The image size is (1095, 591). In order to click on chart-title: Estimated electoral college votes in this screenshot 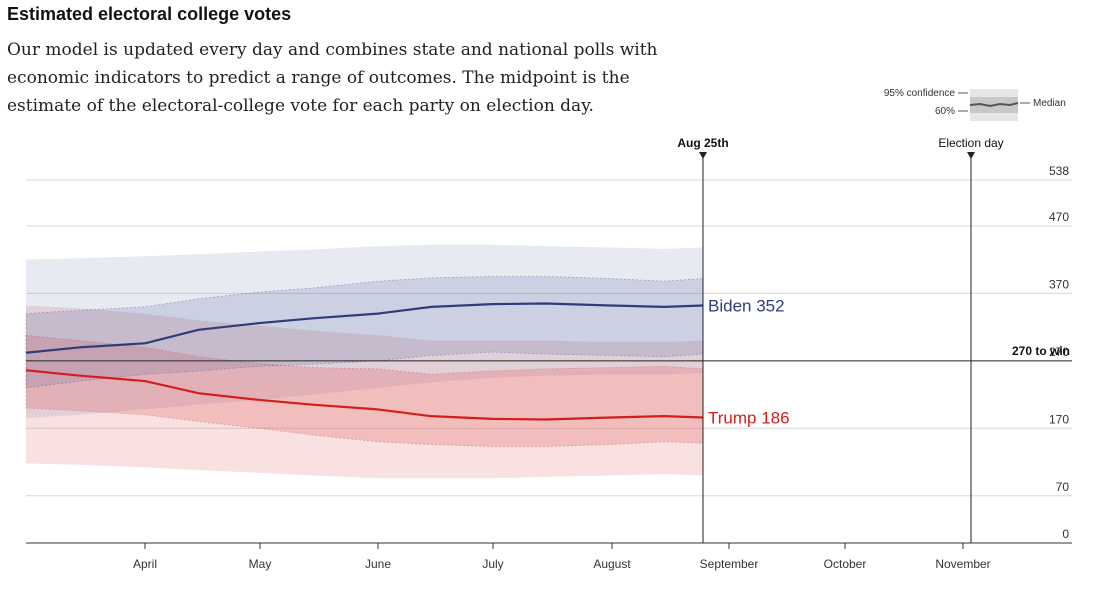, I will do `click(149, 14)`.